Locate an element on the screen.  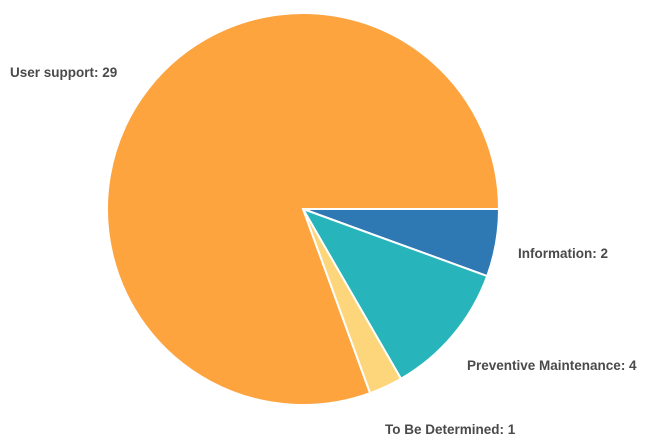
slice-label-preventive-maintenance: Preventive Maintenance: 4 is located at coordinates (552, 365).